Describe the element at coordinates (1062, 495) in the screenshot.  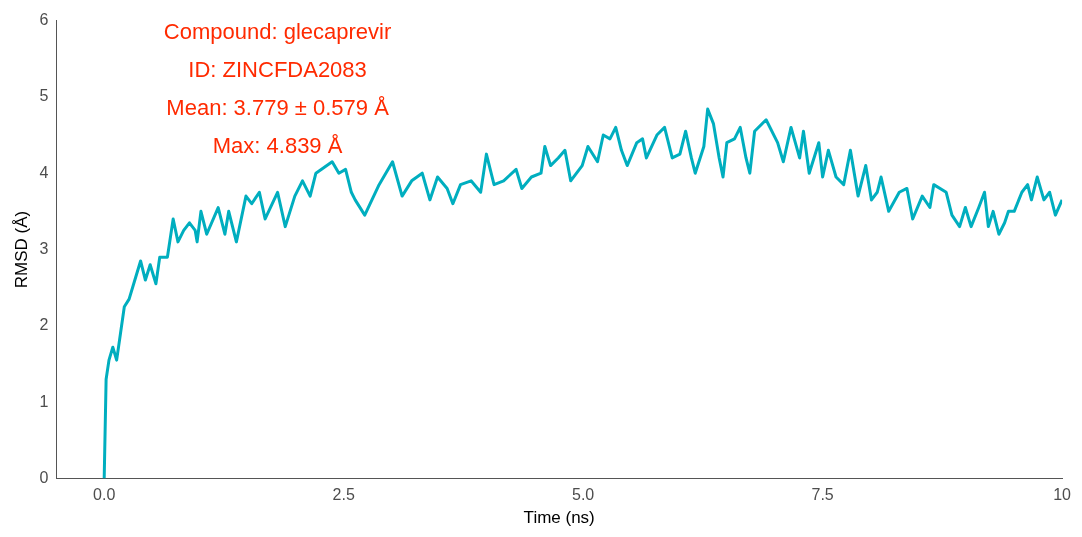
I see `x-tick-label: 10` at that location.